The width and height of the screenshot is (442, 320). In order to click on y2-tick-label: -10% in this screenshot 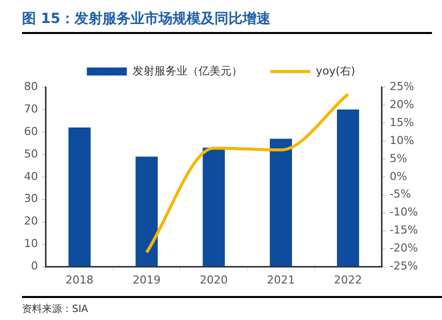, I will do `click(404, 212)`.